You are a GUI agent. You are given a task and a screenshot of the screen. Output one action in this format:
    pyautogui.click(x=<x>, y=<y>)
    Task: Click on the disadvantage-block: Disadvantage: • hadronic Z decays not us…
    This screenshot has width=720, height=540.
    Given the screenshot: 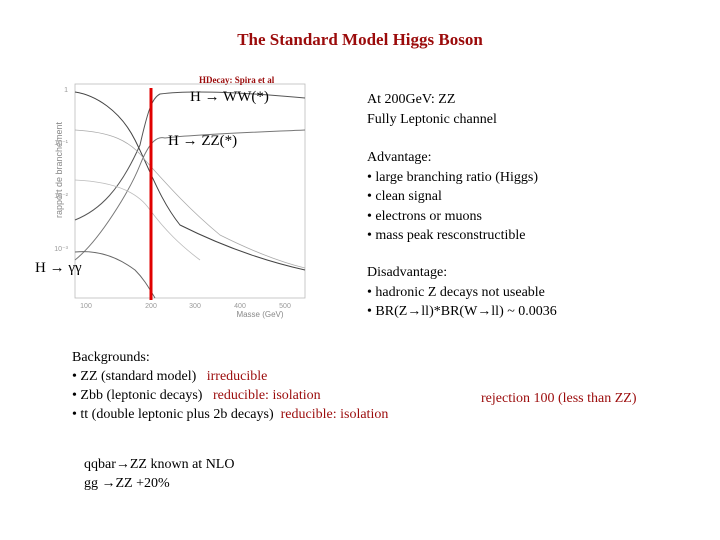 What is the action you would take?
    pyautogui.click(x=462, y=292)
    